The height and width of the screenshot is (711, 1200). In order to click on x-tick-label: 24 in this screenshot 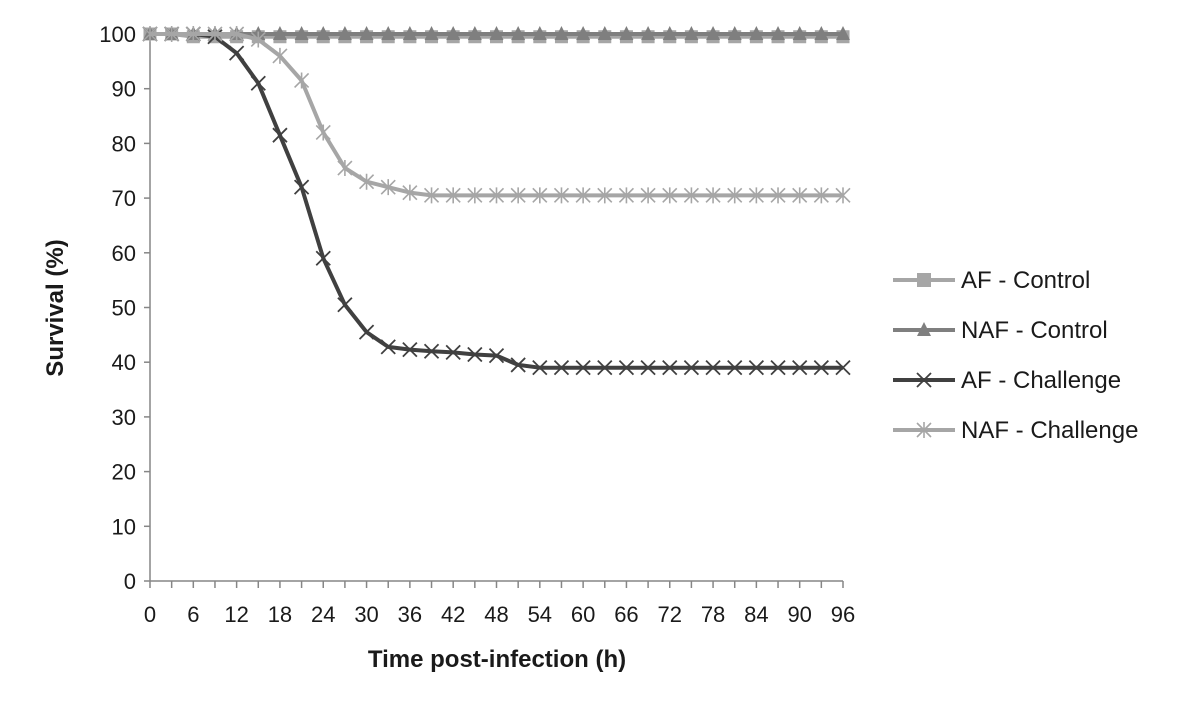, I will do `click(323, 614)`.